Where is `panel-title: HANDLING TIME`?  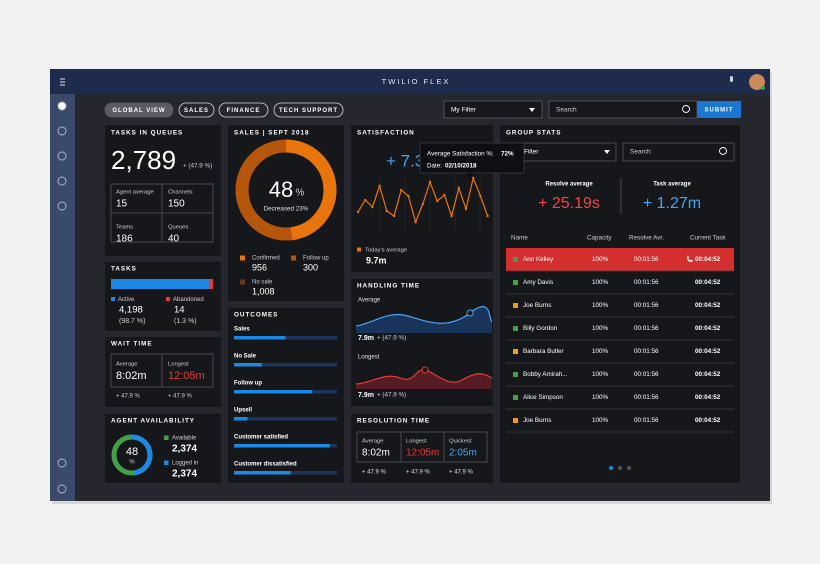
panel-title: HANDLING TIME is located at coordinates (388, 286).